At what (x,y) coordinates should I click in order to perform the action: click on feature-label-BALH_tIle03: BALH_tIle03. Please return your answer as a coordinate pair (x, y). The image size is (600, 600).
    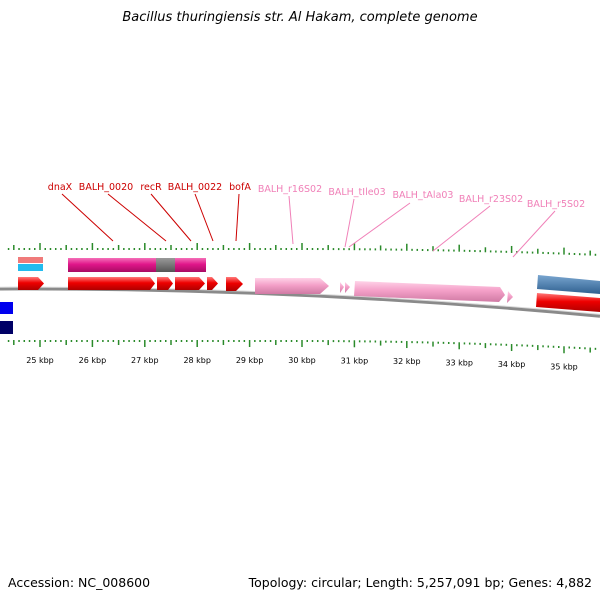
    Looking at the image, I should click on (356, 192).